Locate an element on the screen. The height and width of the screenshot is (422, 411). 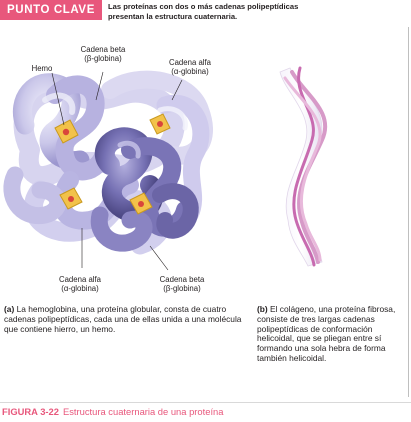
figure-title: Estructura cuaternaria de una proteína is located at coordinates (143, 411).